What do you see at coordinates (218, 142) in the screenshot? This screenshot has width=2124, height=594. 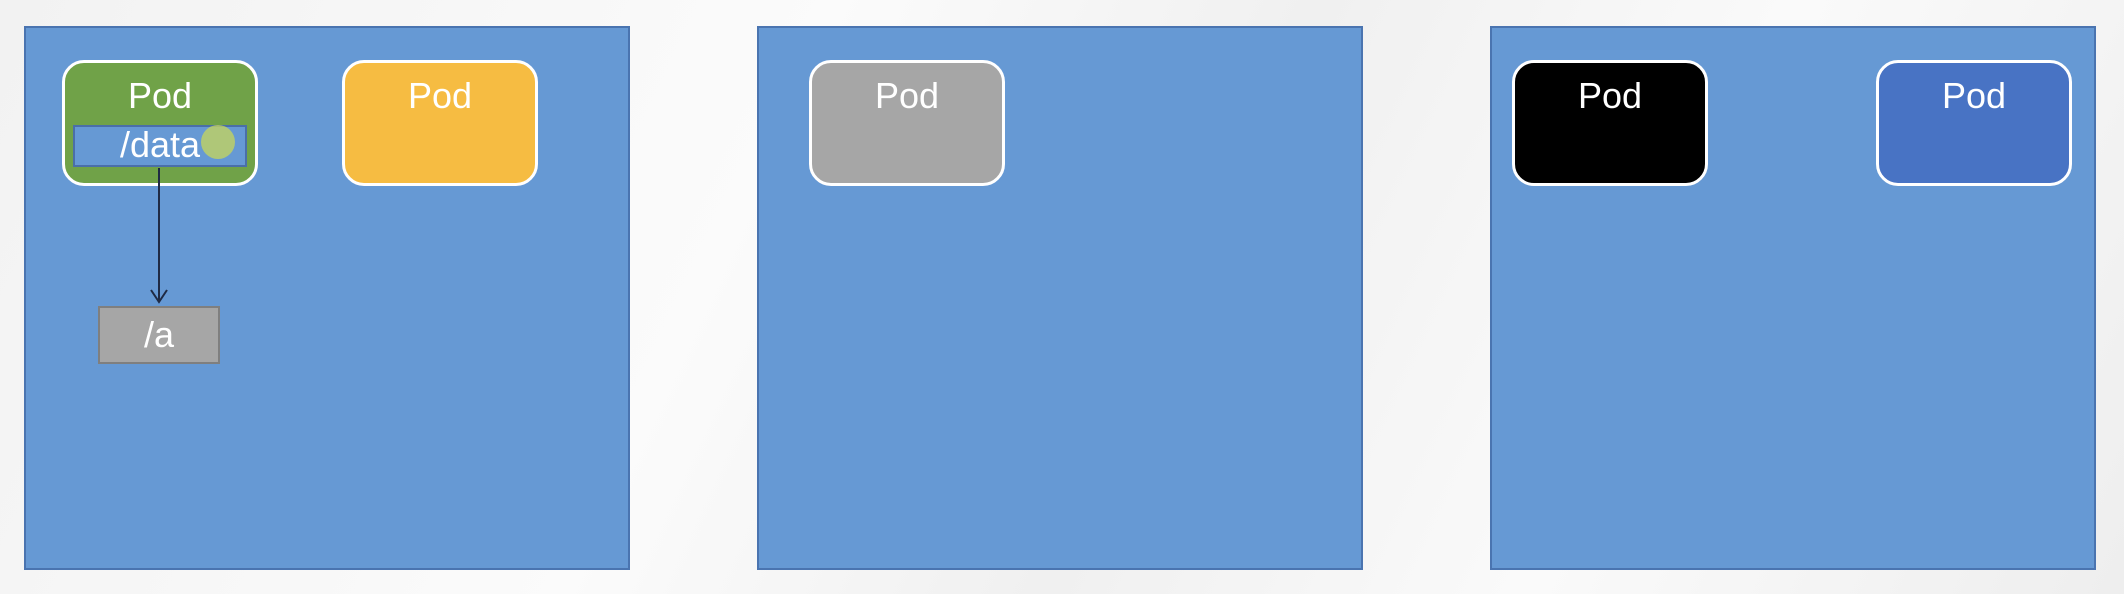 I see `cursor-highlight` at bounding box center [218, 142].